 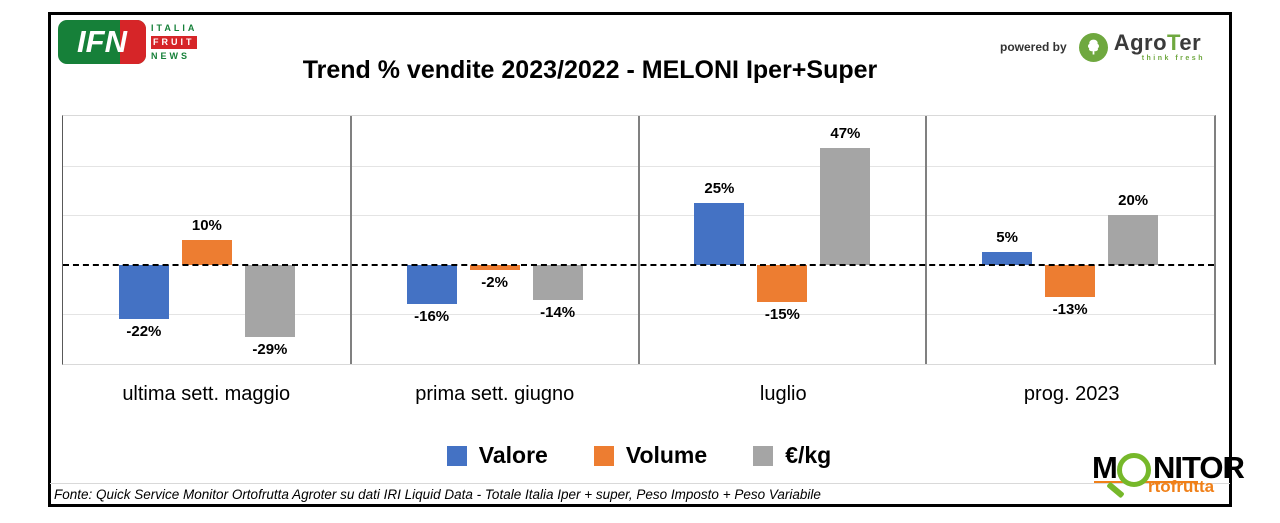 What do you see at coordinates (1007, 238) in the screenshot?
I see `bar-value-label: 5%` at bounding box center [1007, 238].